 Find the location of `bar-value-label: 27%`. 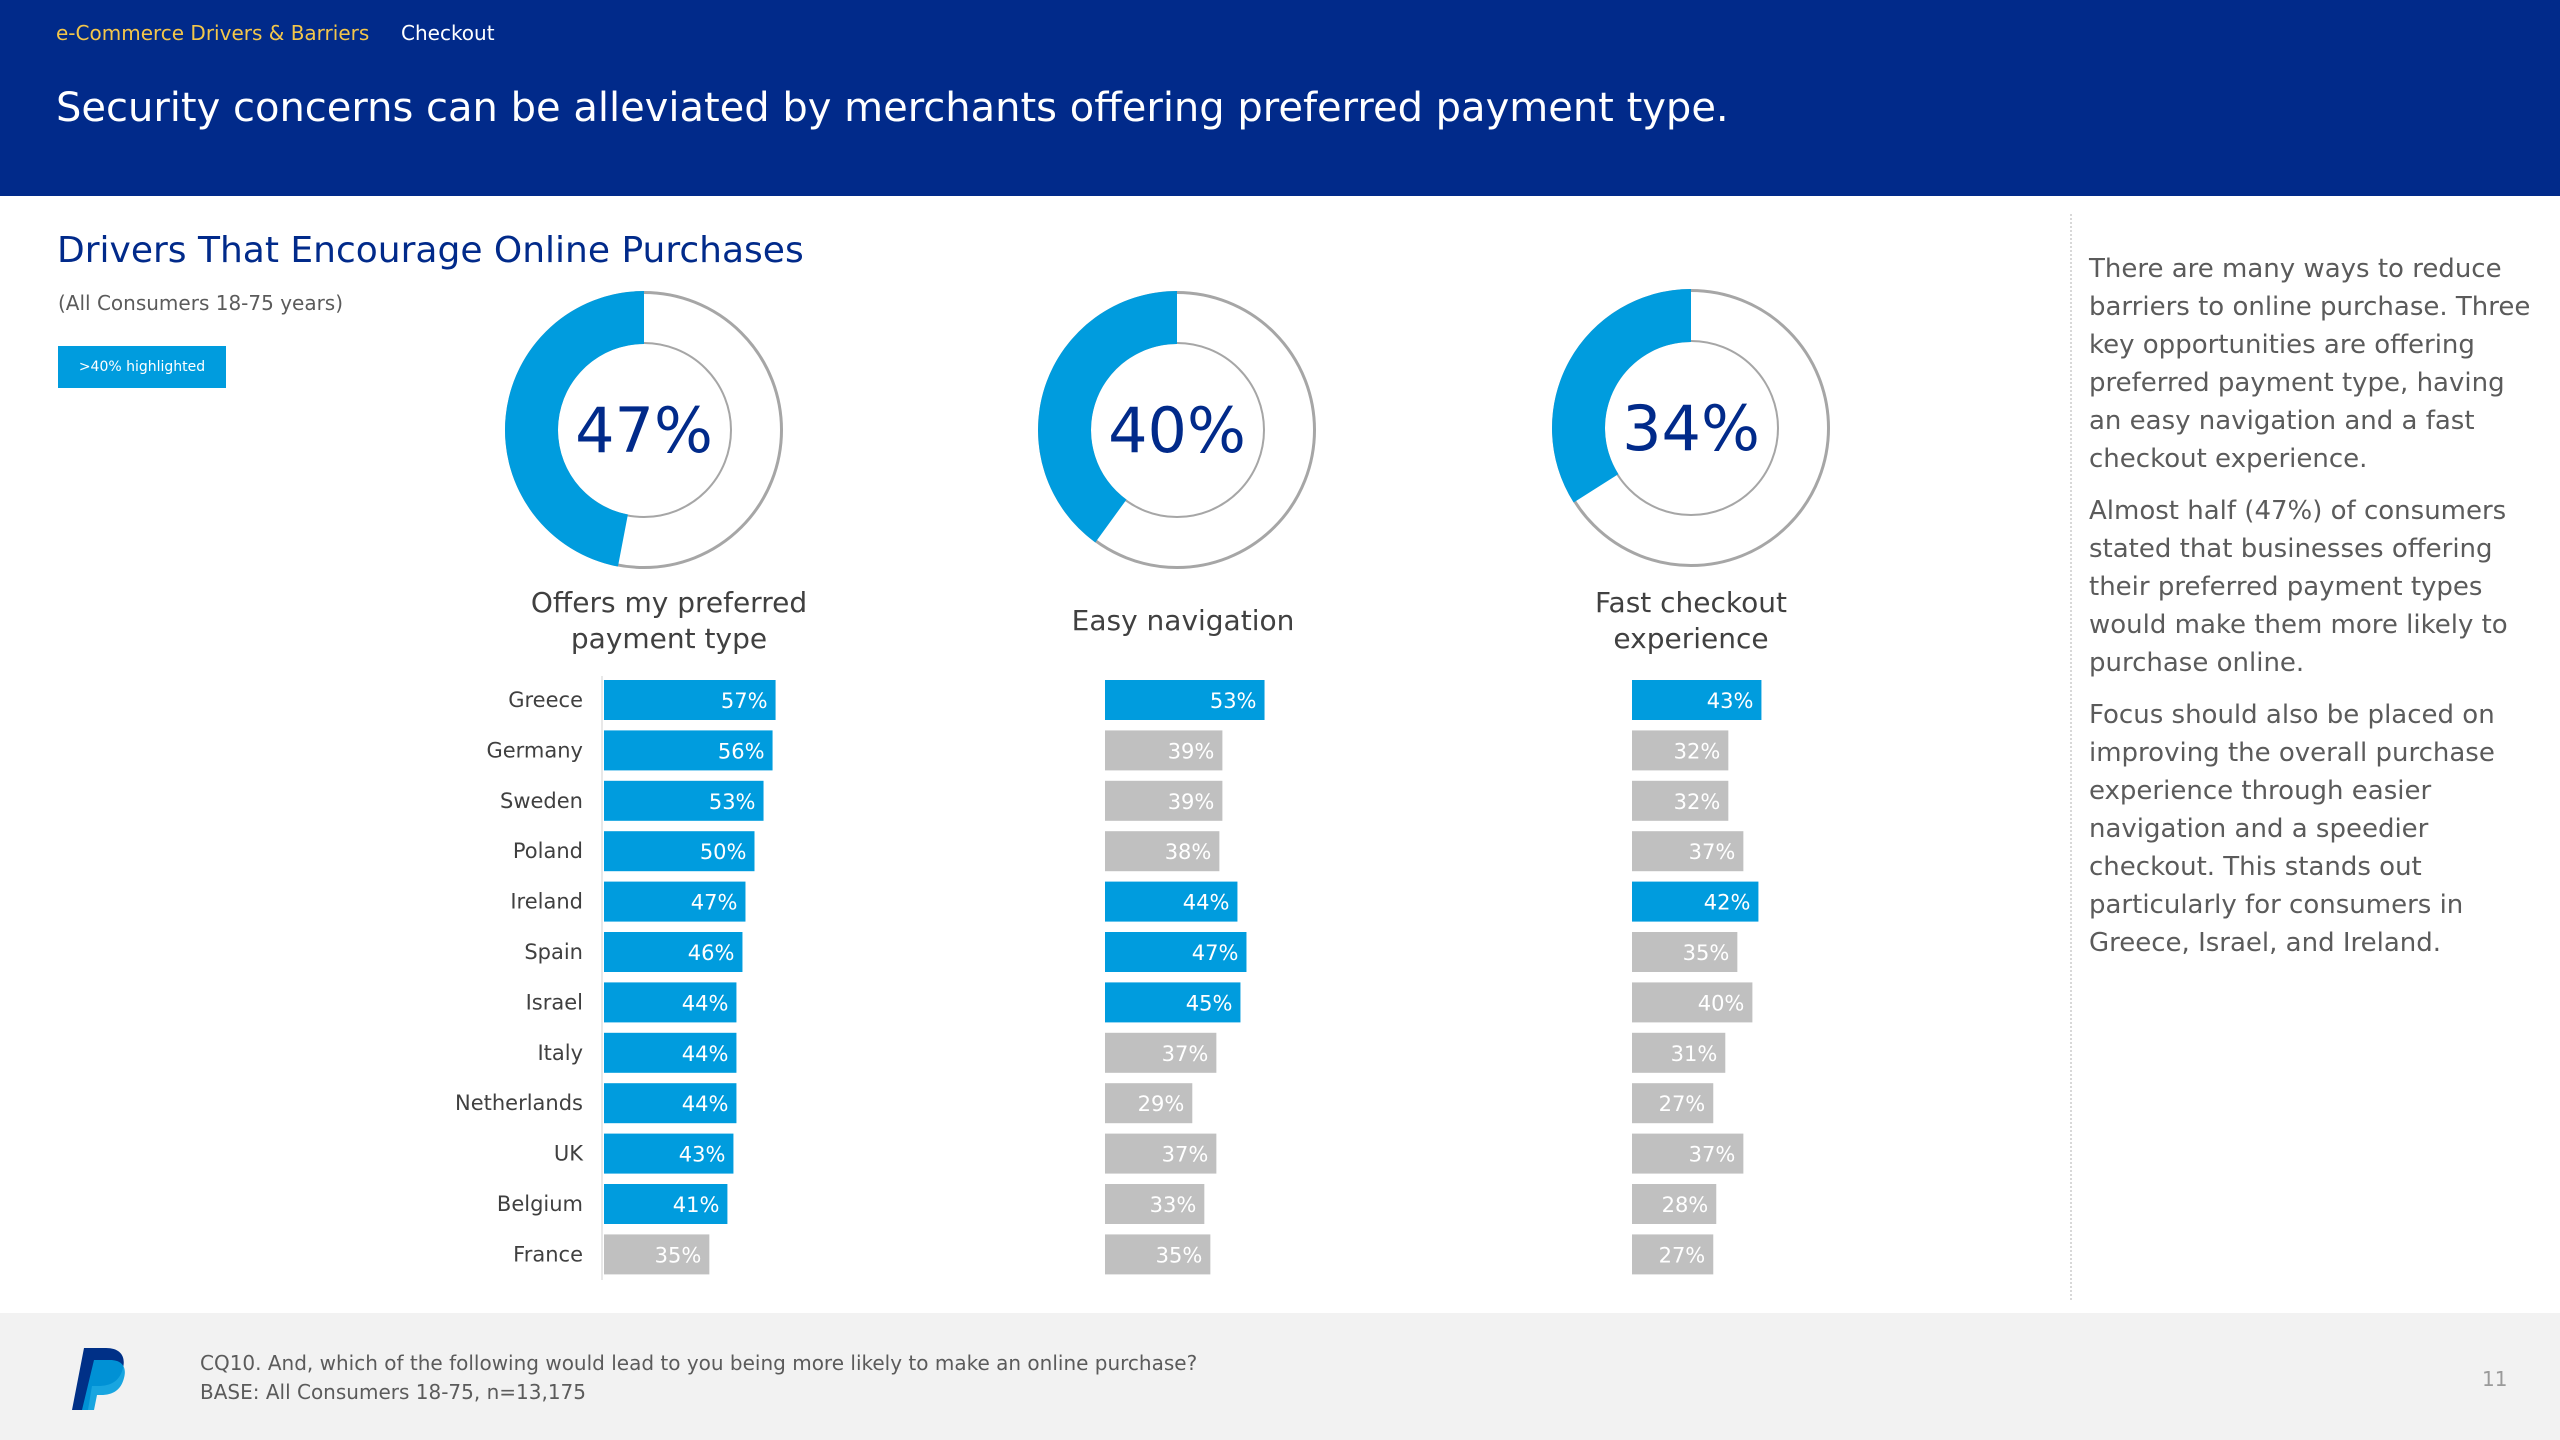

bar-value-label: 27% is located at coordinates (1682, 1104).